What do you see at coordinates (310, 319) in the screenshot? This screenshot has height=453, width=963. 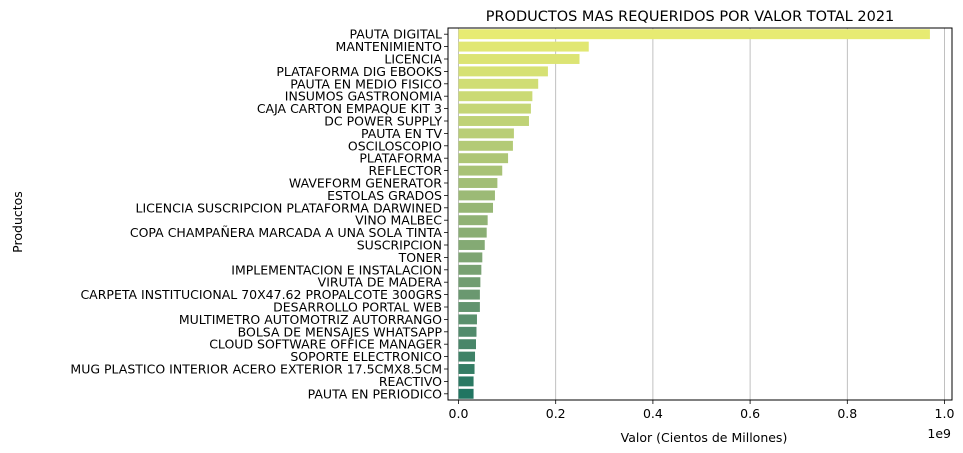 I see `y-tick-label: MULTIMETRO AUTOMOTRIZ AUTORRANGO` at bounding box center [310, 319].